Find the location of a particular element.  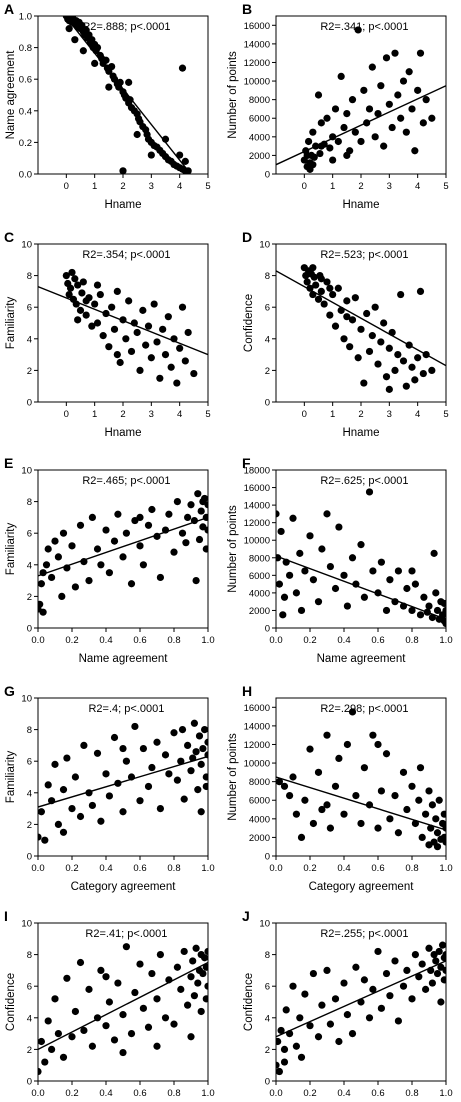

y-tick-label: 0 is located at coordinates (29, 857).